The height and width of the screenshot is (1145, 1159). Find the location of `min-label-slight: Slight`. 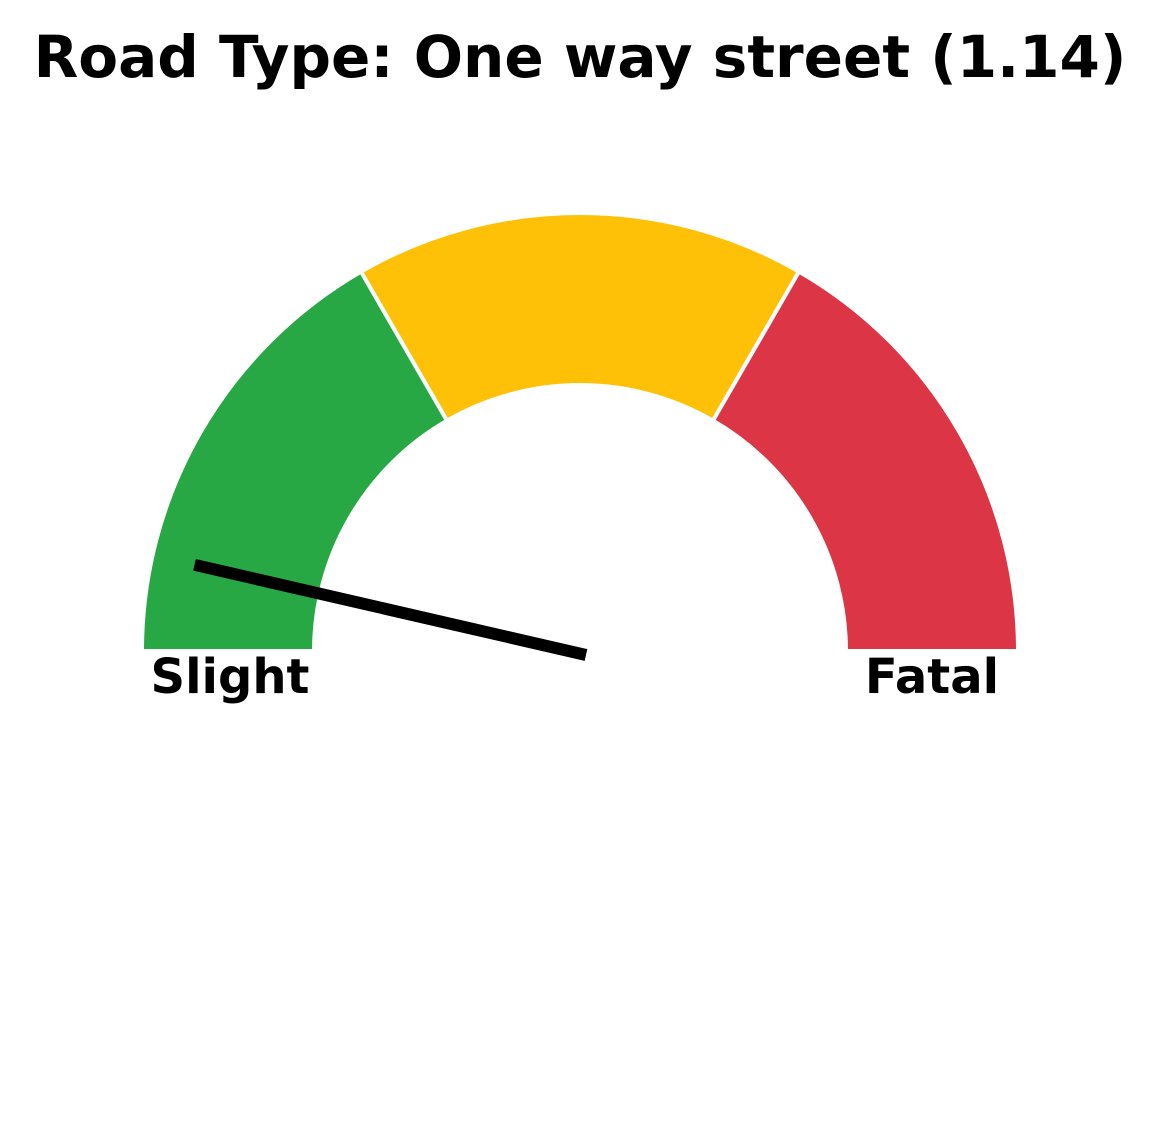

min-label-slight: Slight is located at coordinates (230, 677).